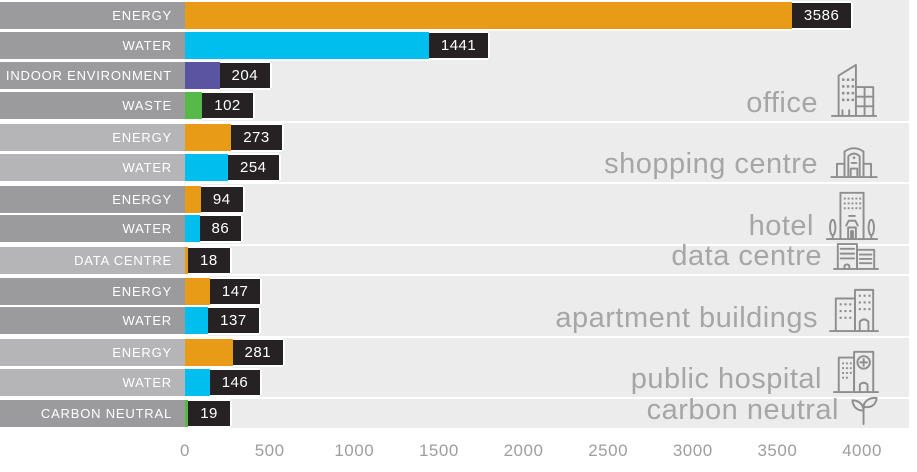 The image size is (917, 472). What do you see at coordinates (454, 383) in the screenshot?
I see `chart-row: WATER 146` at bounding box center [454, 383].